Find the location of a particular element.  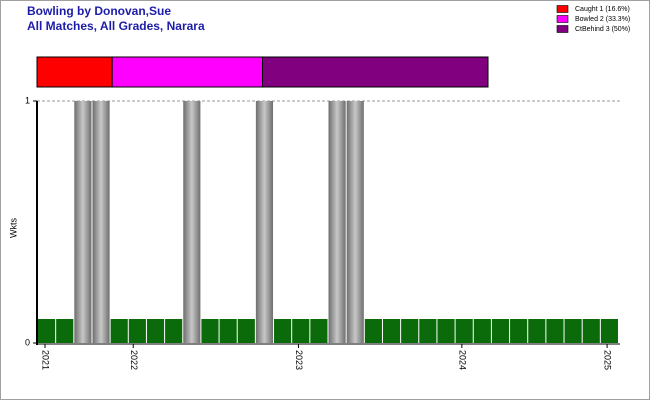

chart-subtitle: All Matches, All Grades, Narara is located at coordinates (116, 26).